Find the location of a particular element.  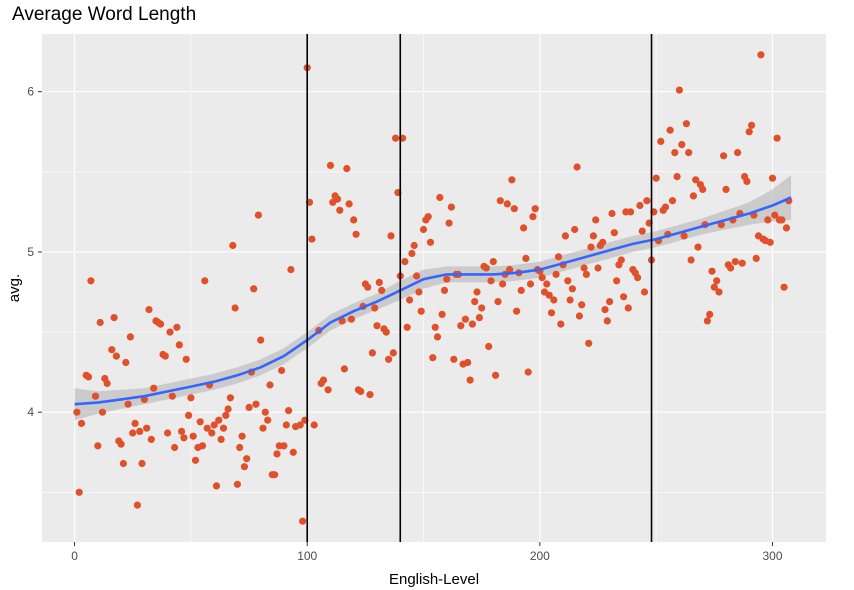

x-tick-label: 100 is located at coordinates (307, 556).